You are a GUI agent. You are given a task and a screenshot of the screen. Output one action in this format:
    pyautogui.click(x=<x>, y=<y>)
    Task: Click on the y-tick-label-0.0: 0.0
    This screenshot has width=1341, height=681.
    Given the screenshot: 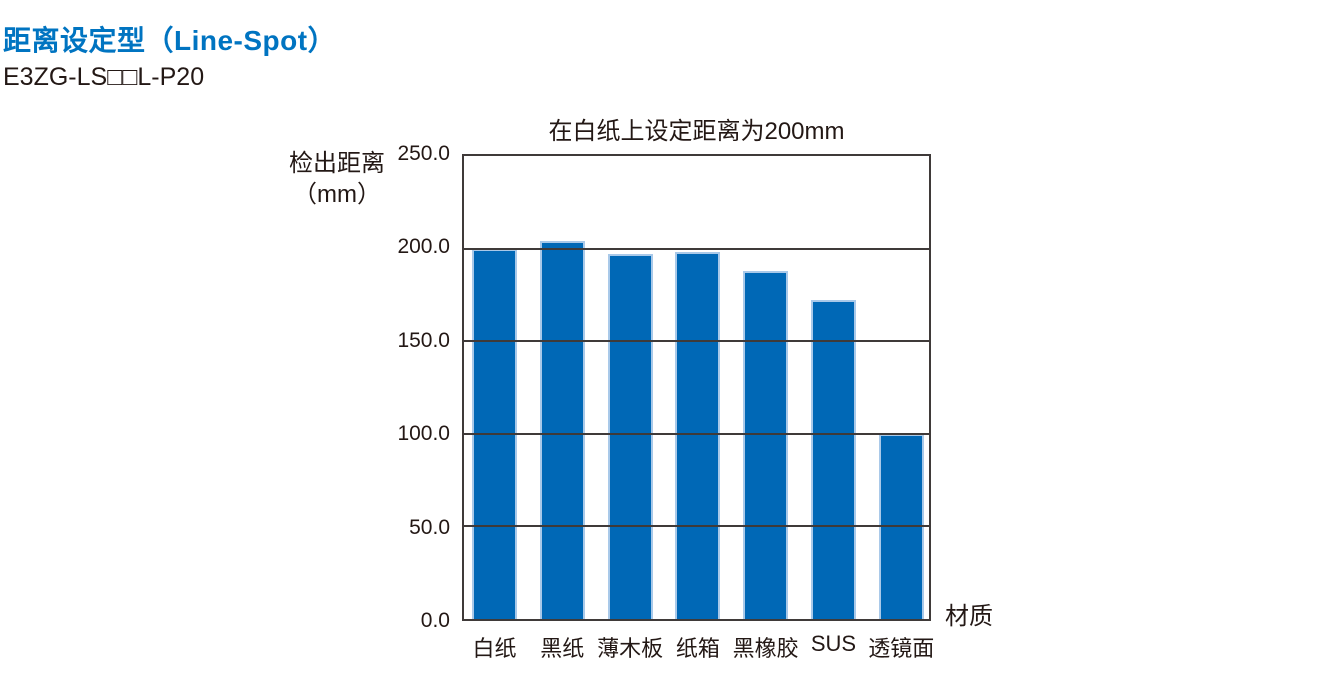 What is the action you would take?
    pyautogui.click(x=435, y=620)
    